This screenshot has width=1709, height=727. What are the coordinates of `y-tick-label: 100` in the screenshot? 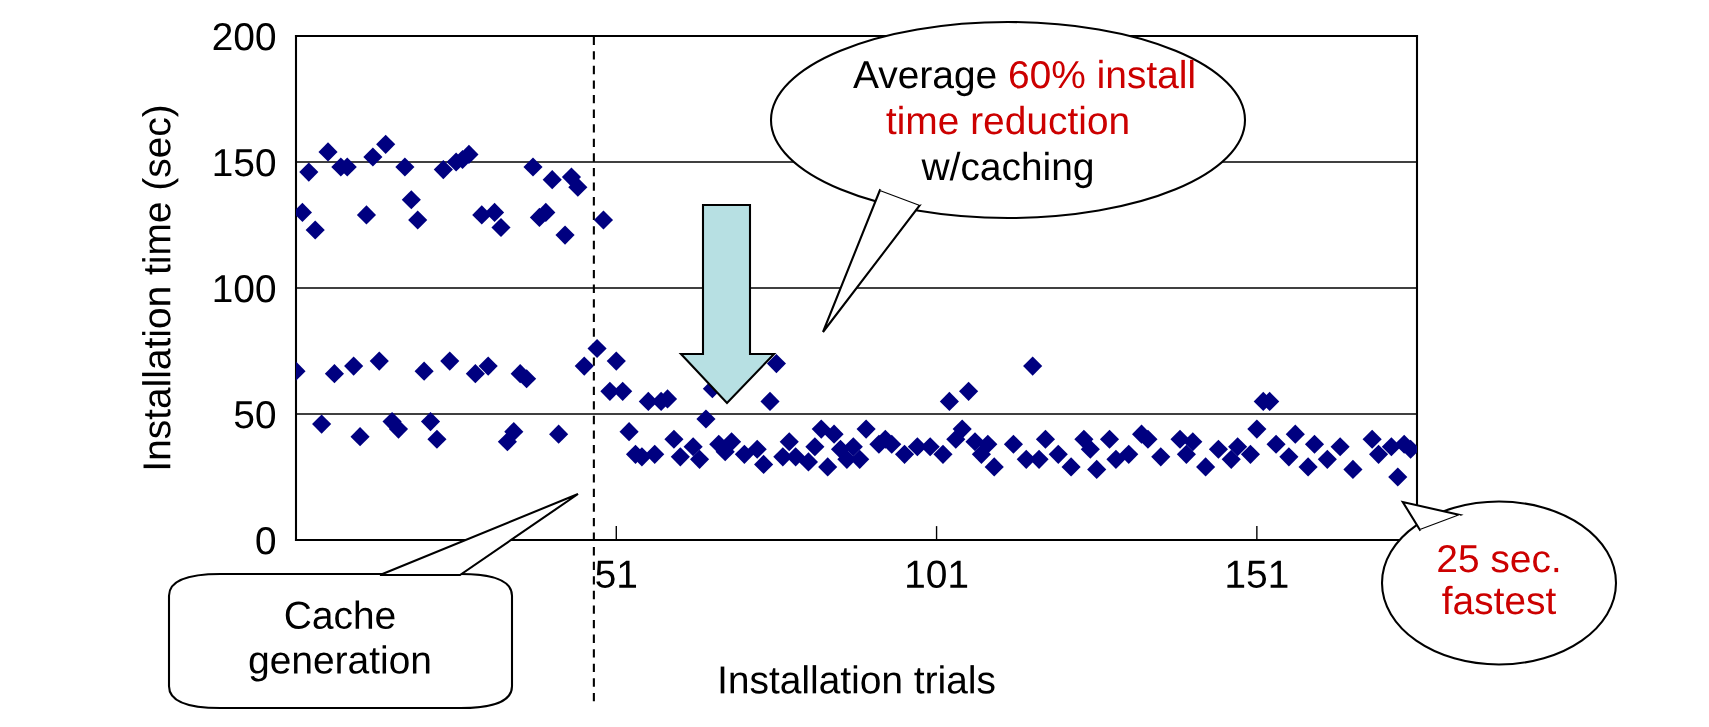 It's located at (245, 288).